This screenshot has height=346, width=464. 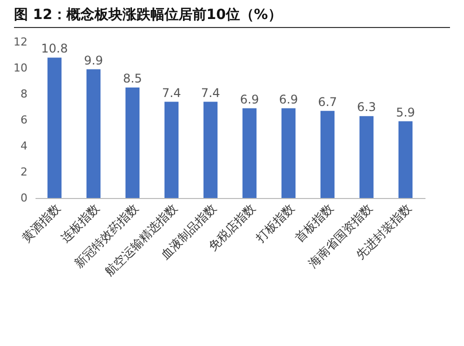 I want to click on y-tick-label: 0, so click(x=24, y=198).